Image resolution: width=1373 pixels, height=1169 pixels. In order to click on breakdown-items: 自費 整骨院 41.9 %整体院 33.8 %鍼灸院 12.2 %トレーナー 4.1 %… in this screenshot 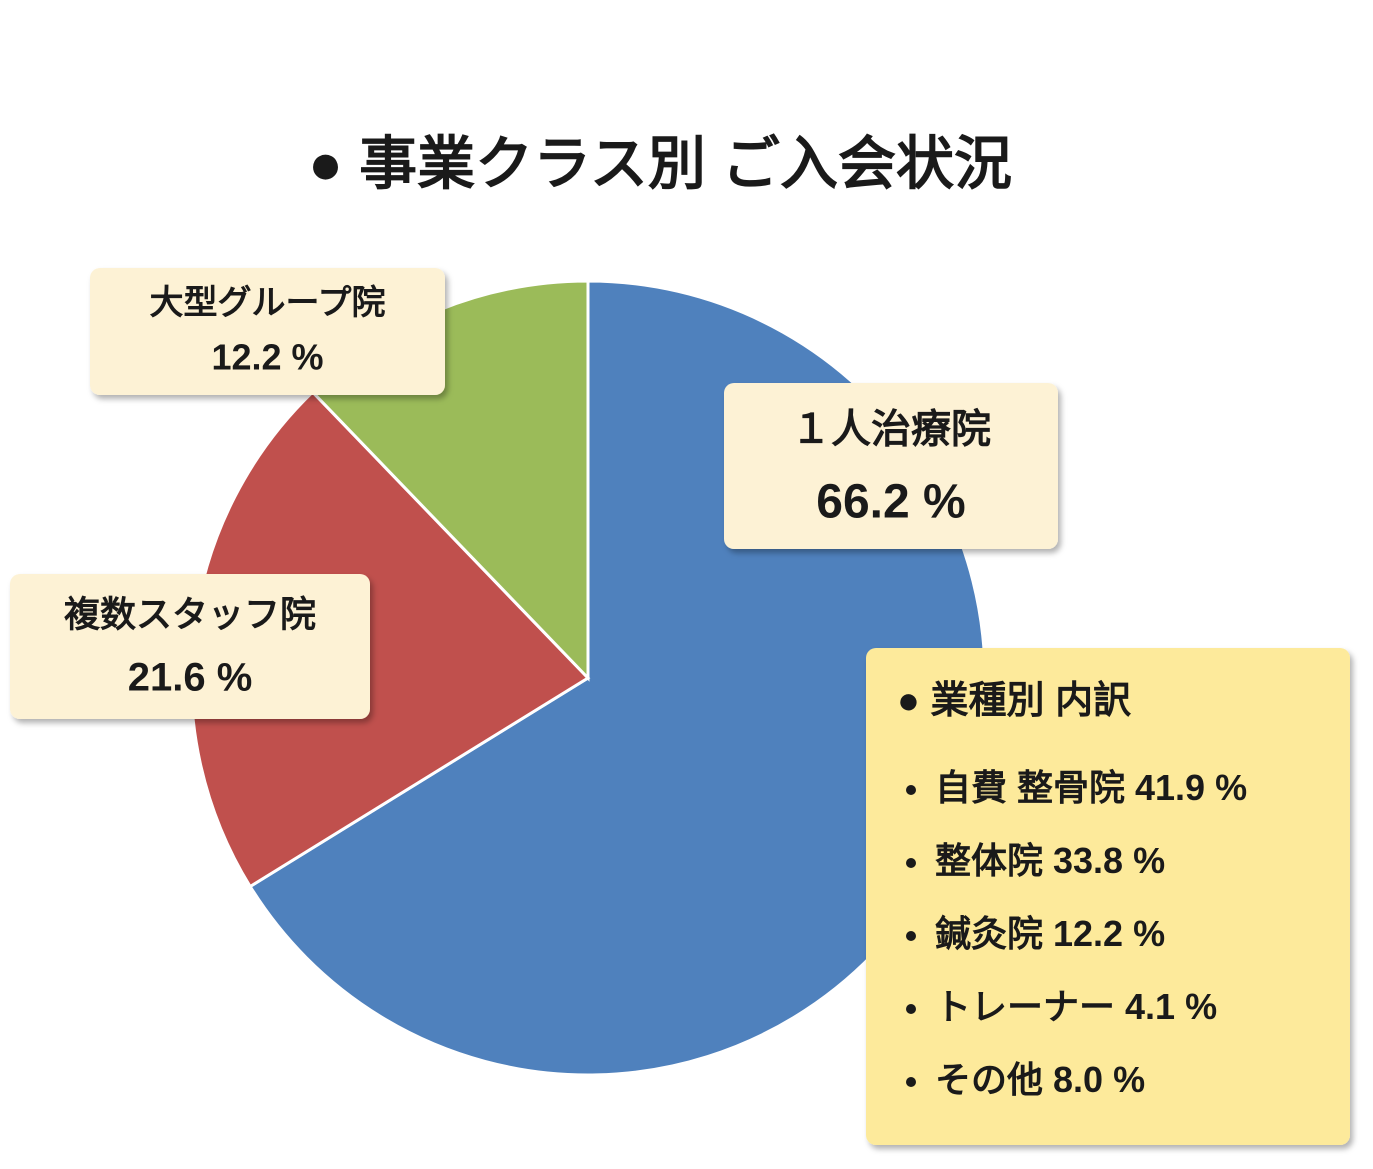, I will do `click(1076, 933)`.